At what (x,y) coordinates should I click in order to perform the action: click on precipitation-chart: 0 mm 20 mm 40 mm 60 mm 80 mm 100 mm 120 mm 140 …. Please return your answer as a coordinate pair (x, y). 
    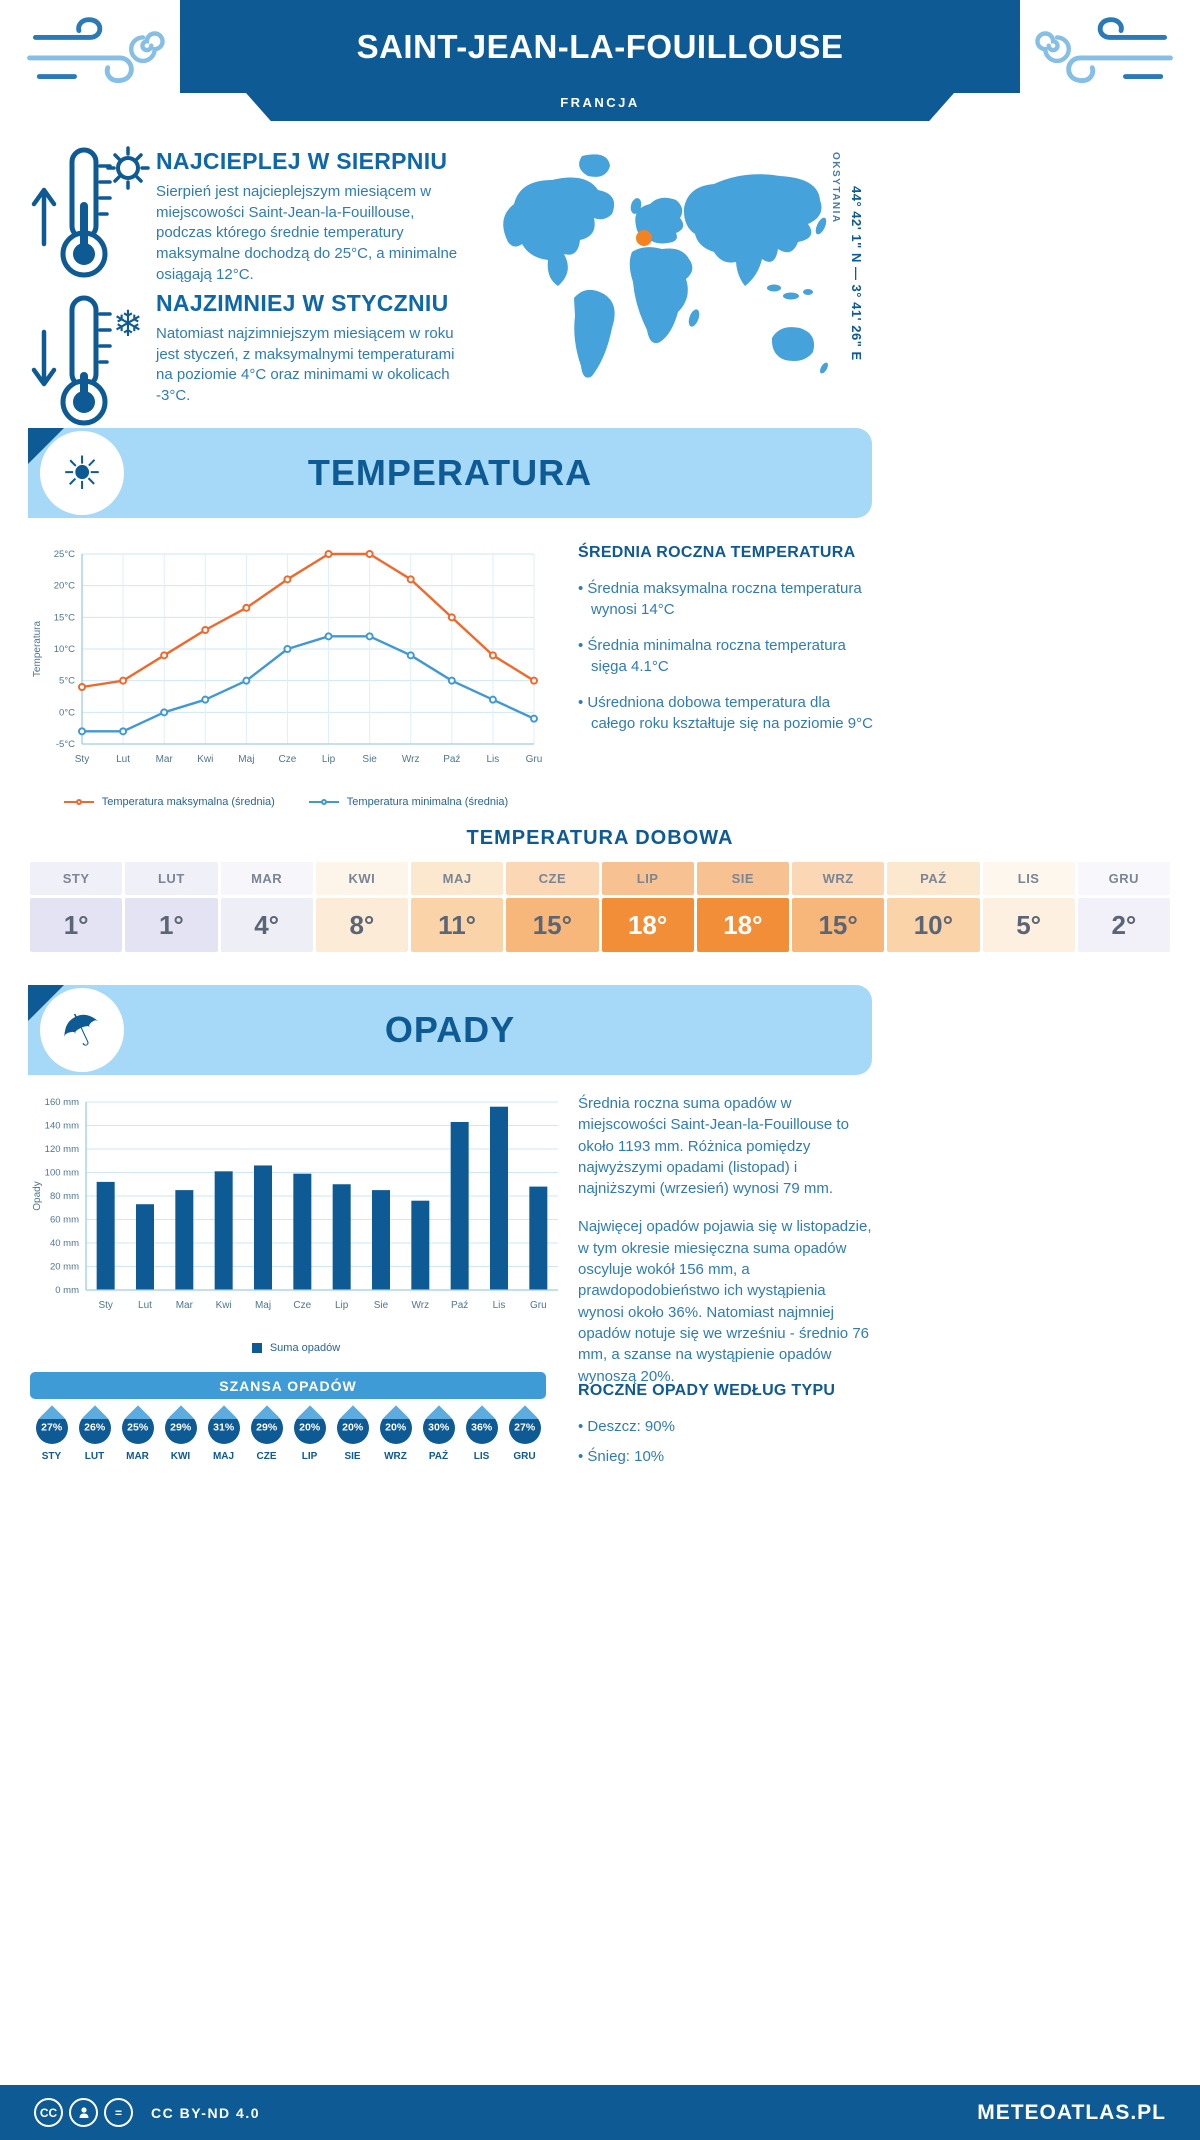
    Looking at the image, I should click on (295, 1204).